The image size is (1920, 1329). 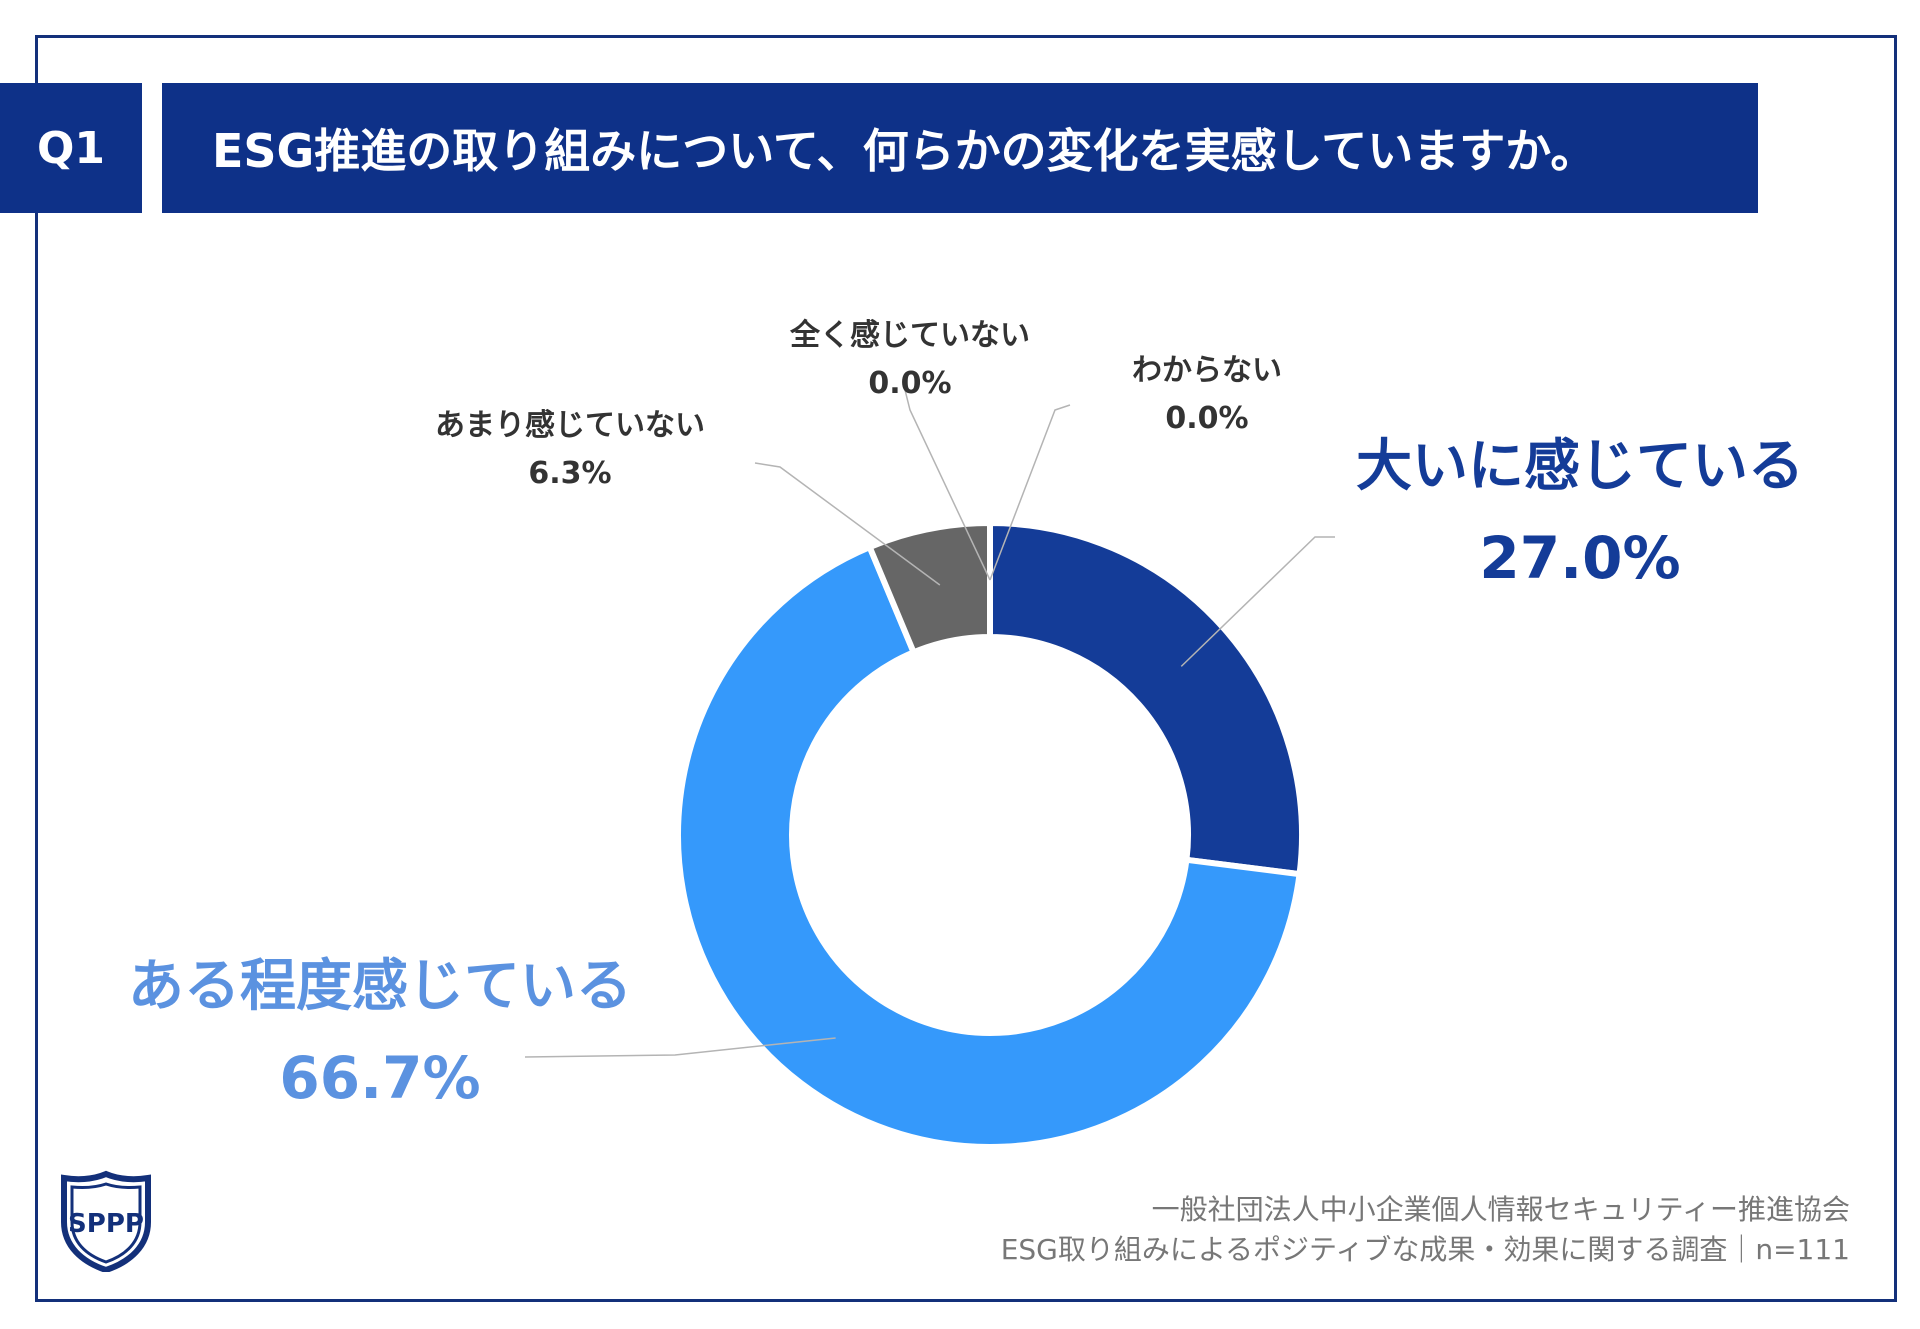 I want to click on slice-2-value-label: 66.7%, so click(x=379, y=1078).